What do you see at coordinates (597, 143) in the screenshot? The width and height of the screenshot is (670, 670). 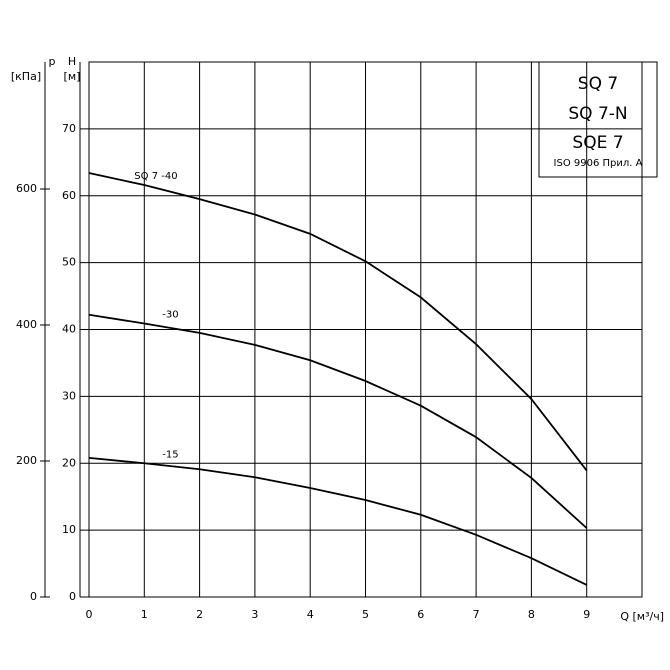 I see `legend-line: SQE 7` at bounding box center [597, 143].